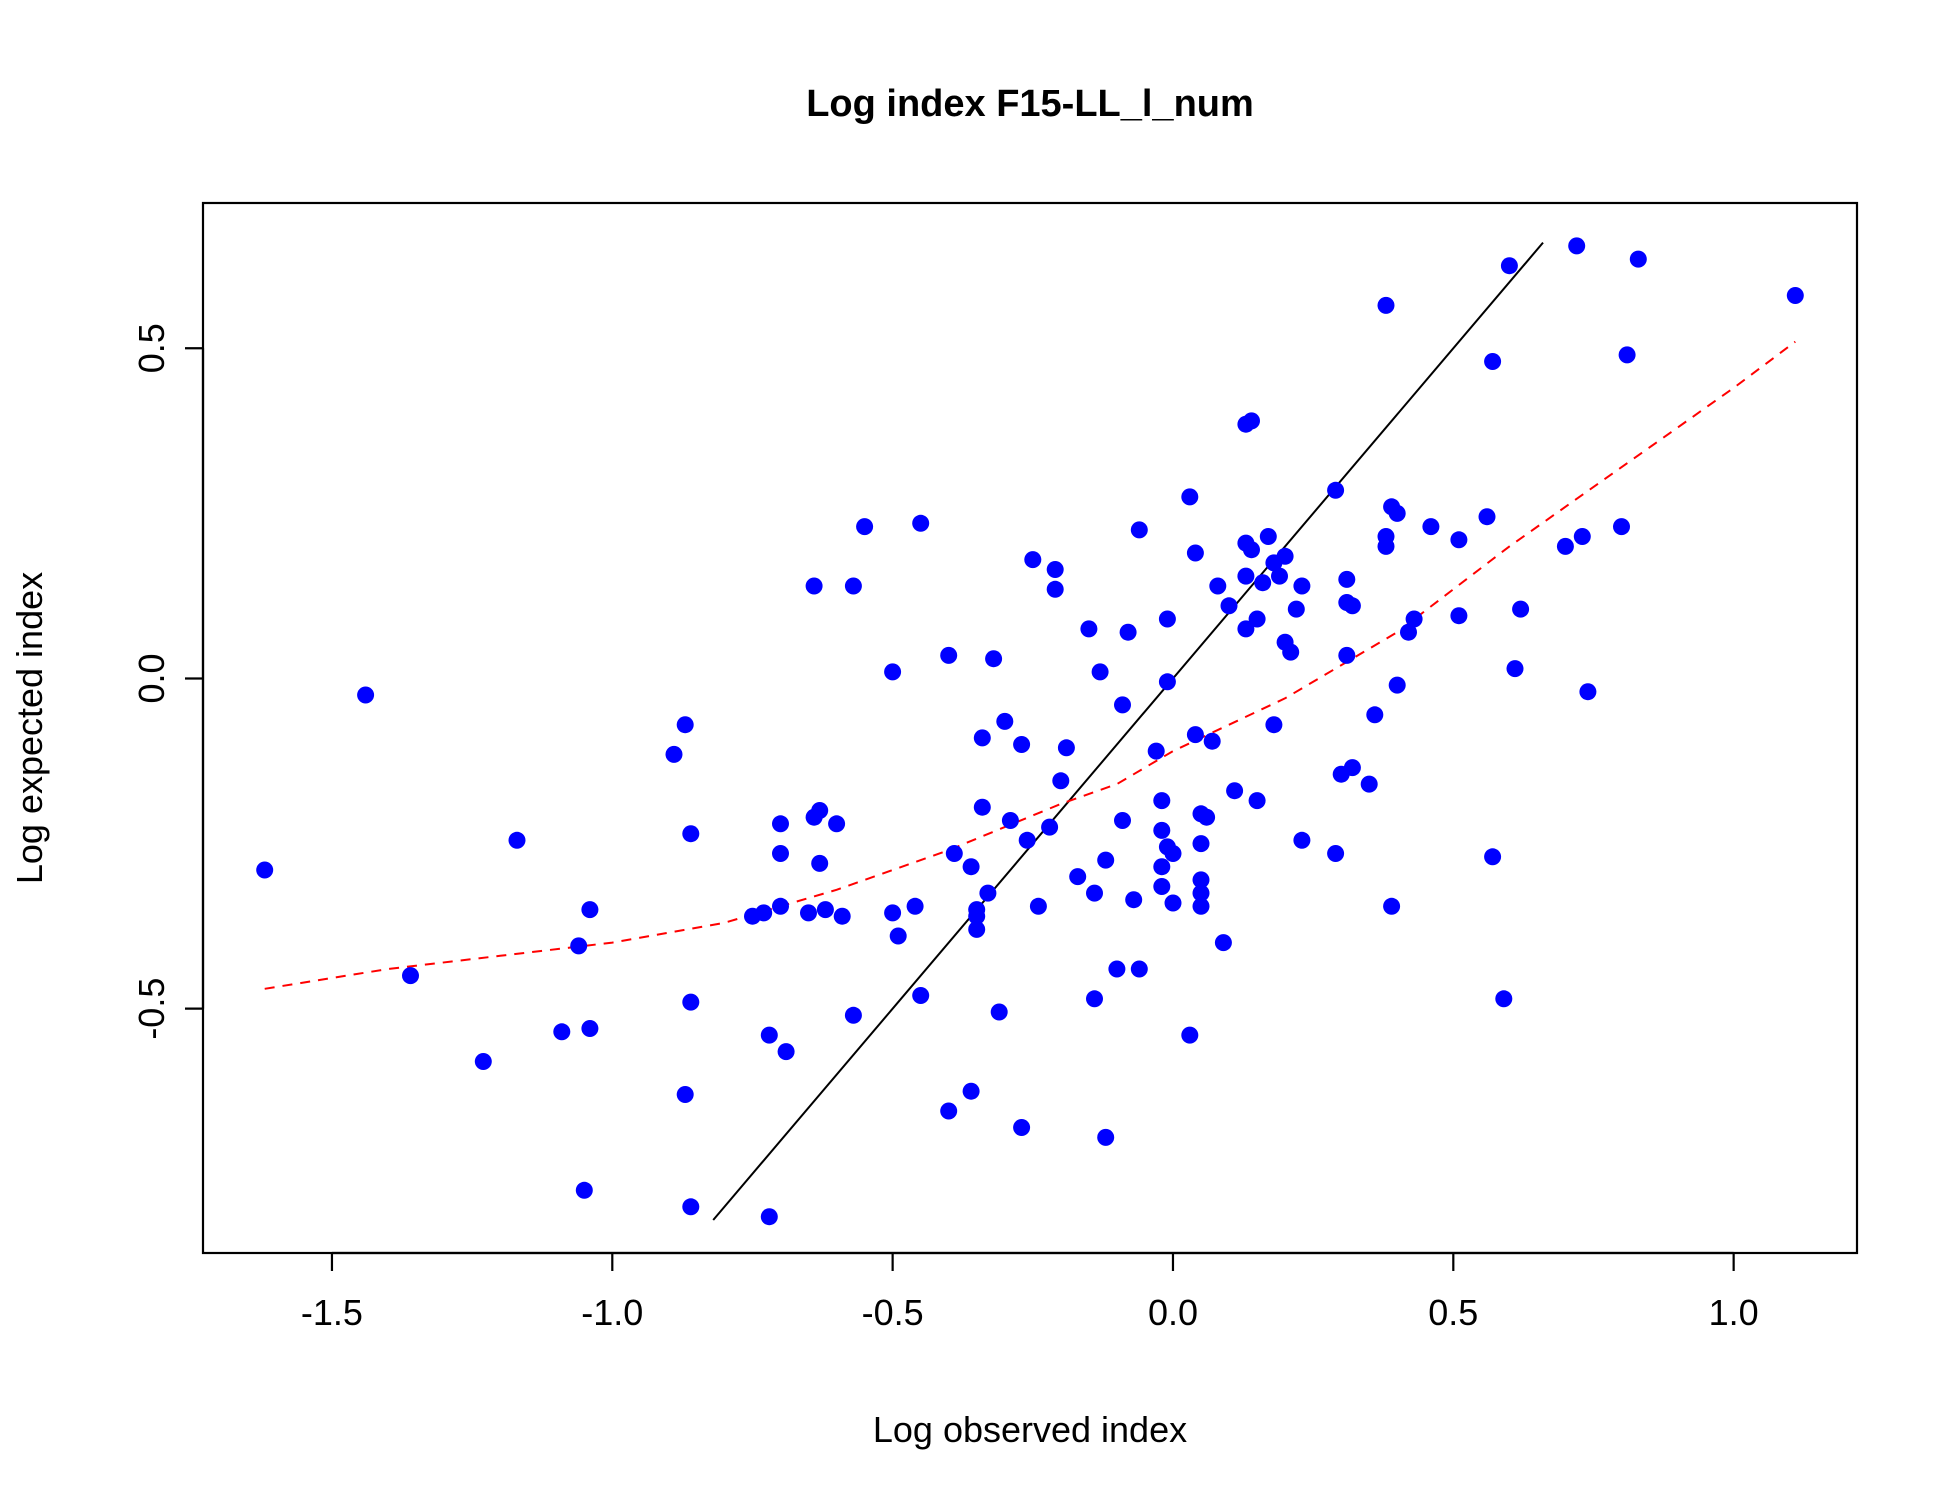 The height and width of the screenshot is (1500, 1950). Describe the element at coordinates (168, 681) in the screenshot. I see `y-axis: -0.5 0.0 0.5` at that location.